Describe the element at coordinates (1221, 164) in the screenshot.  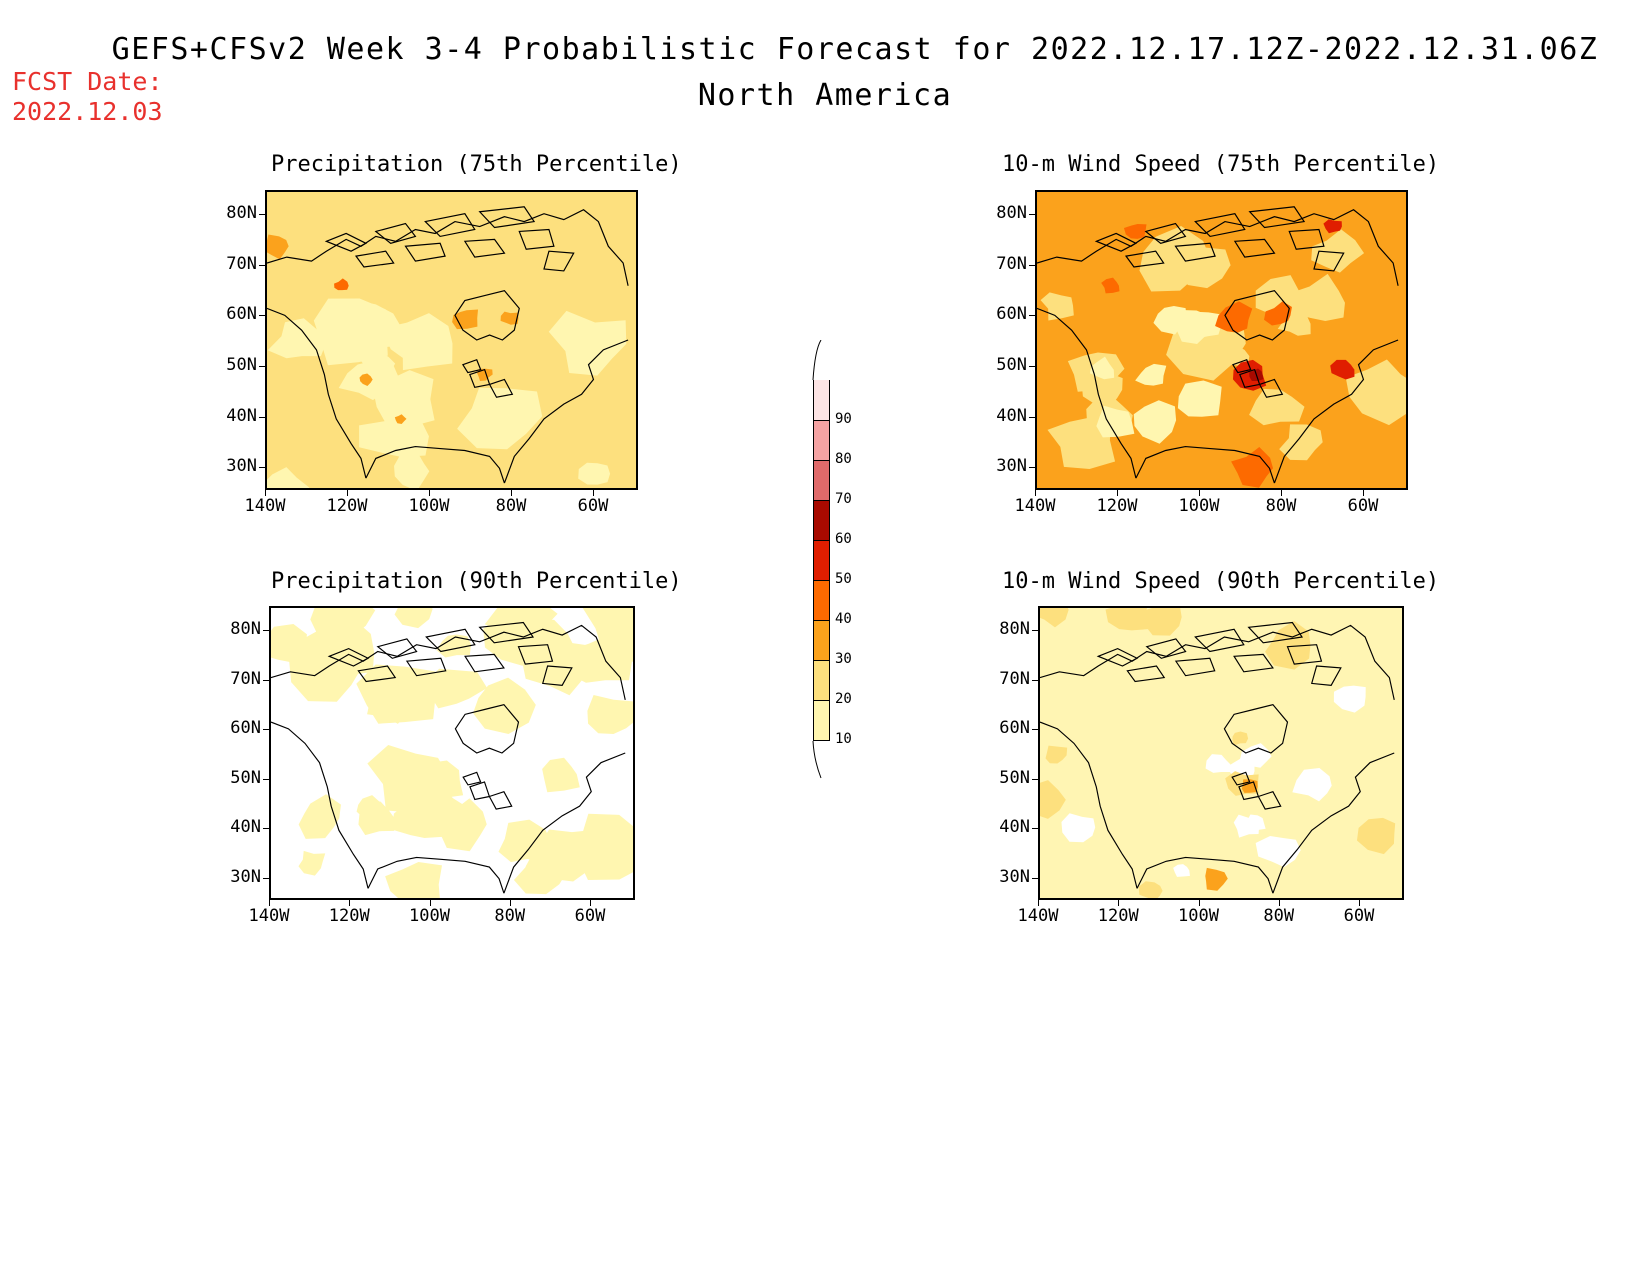
I see `panel-title: 10-m Wind Speed (75th Percentile)` at that location.